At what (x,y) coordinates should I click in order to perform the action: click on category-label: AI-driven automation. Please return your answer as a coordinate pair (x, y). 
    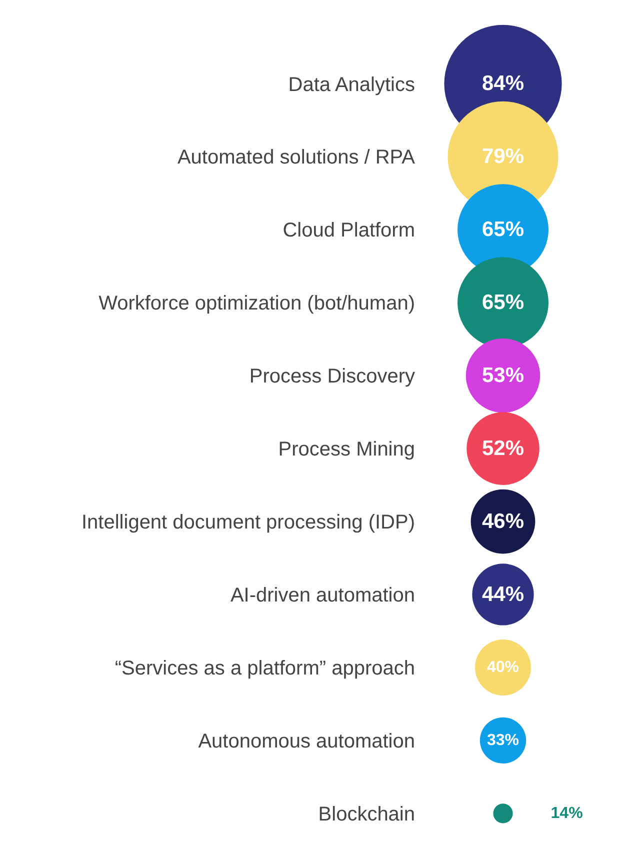
    Looking at the image, I should click on (322, 595).